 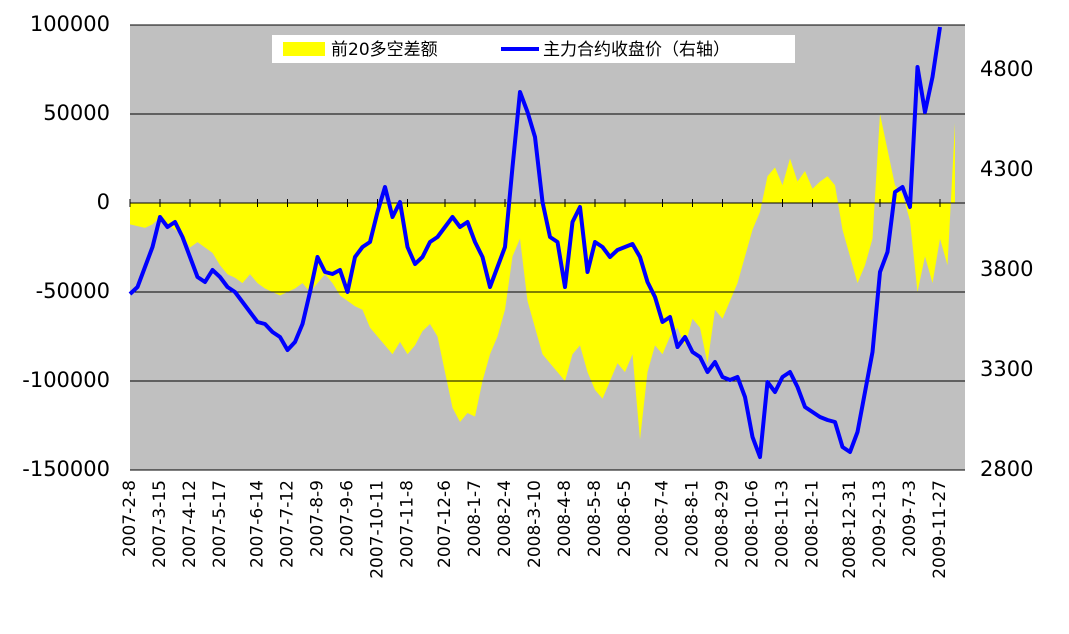 I want to click on legend-label: 前20多空差额, so click(x=384, y=50).